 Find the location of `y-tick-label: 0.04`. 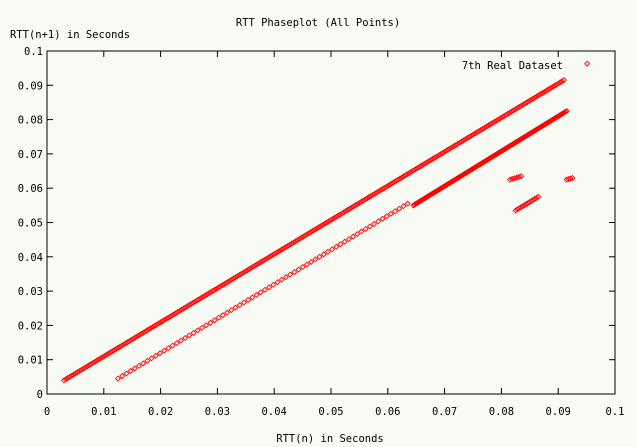

y-tick-label: 0.04 is located at coordinates (30, 258).